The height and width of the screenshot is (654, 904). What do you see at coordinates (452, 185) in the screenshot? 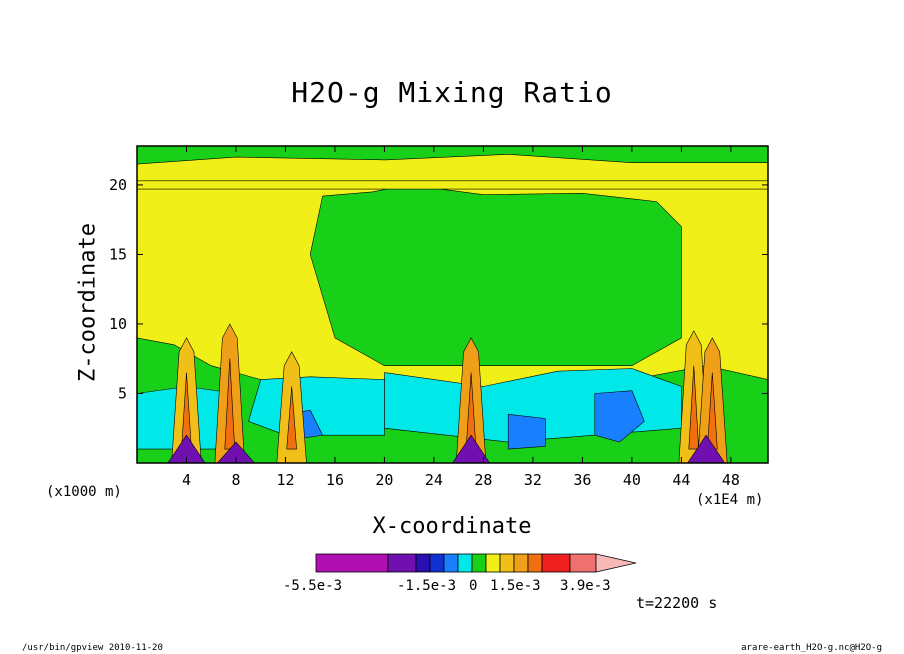
I see `field-yellow-band` at bounding box center [452, 185].